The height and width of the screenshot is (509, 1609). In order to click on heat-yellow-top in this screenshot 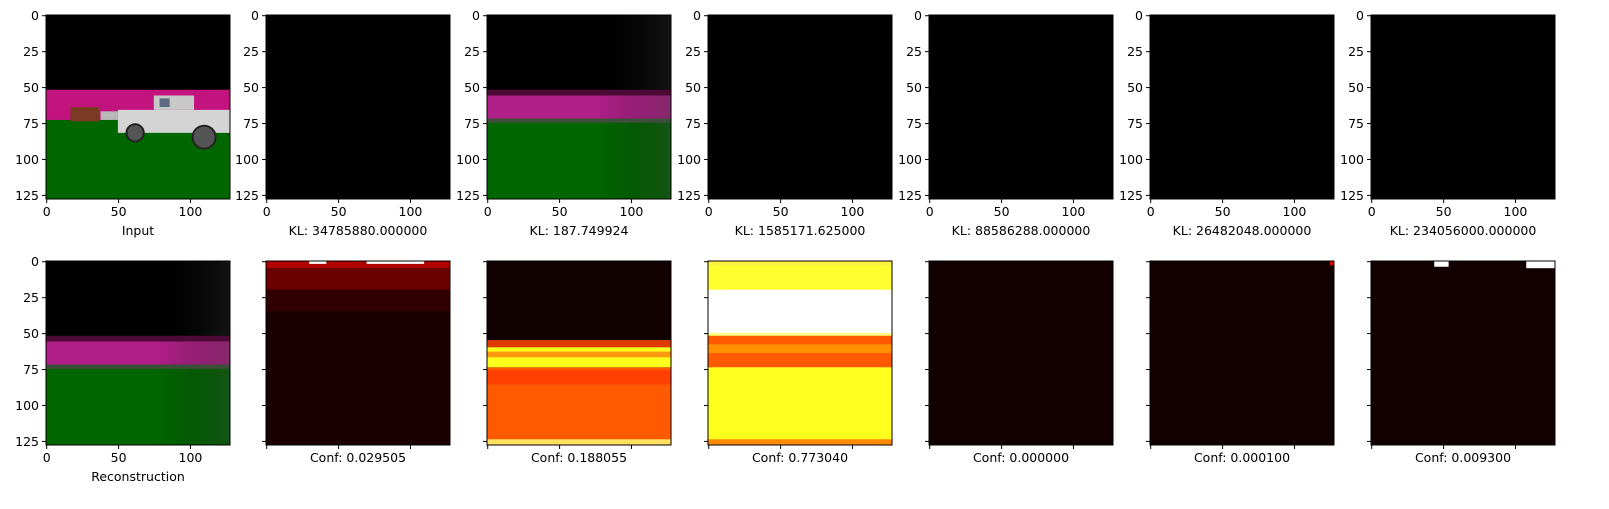, I will do `click(800, 277)`.